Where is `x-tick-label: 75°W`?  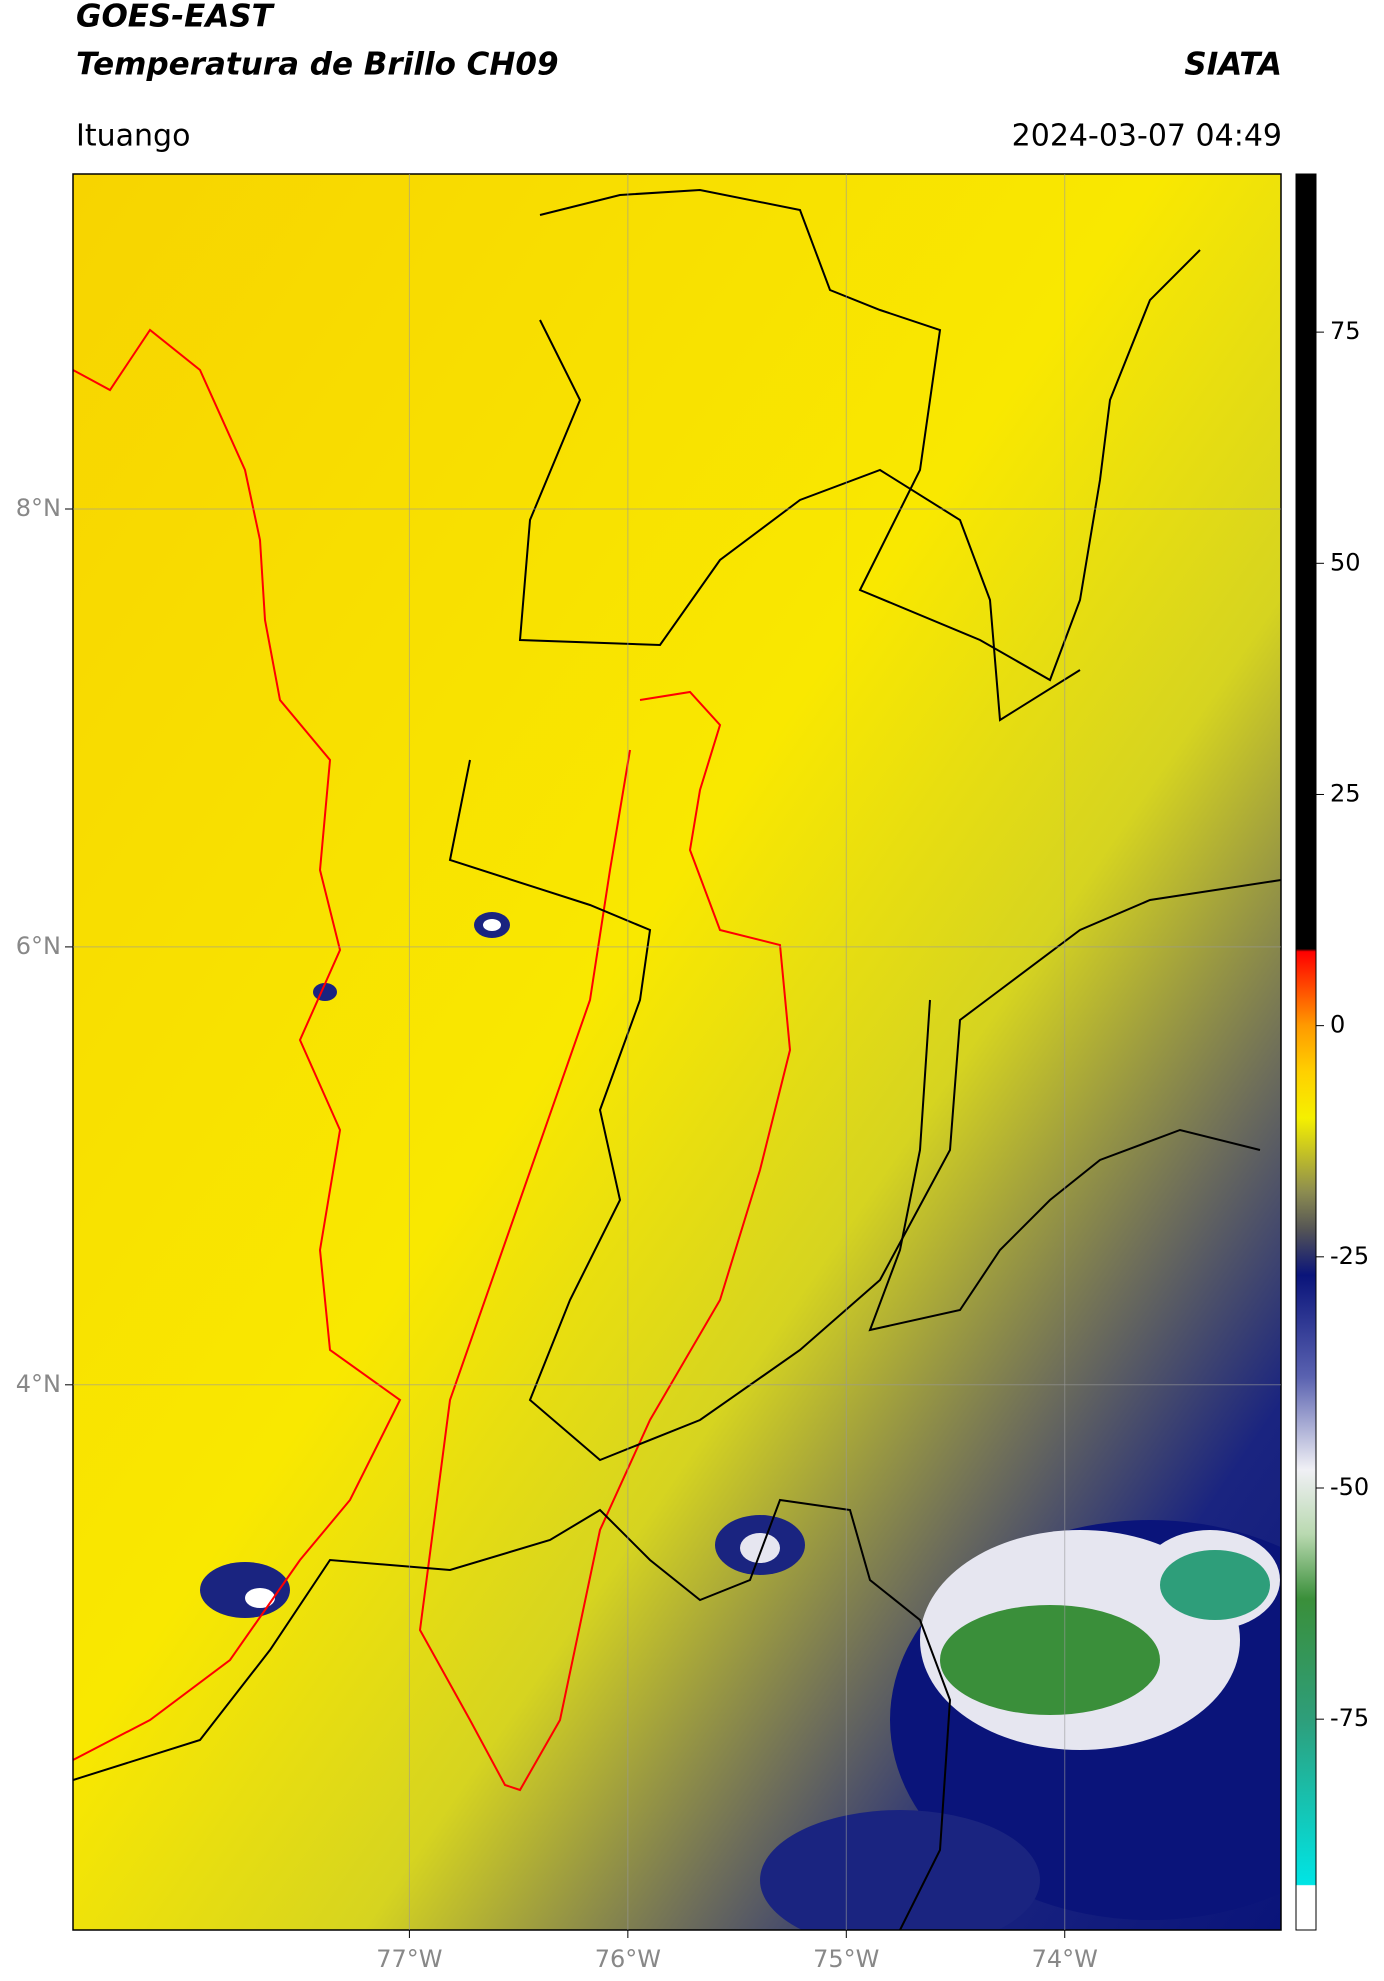
x-tick-label: 75°W is located at coordinates (846, 1959).